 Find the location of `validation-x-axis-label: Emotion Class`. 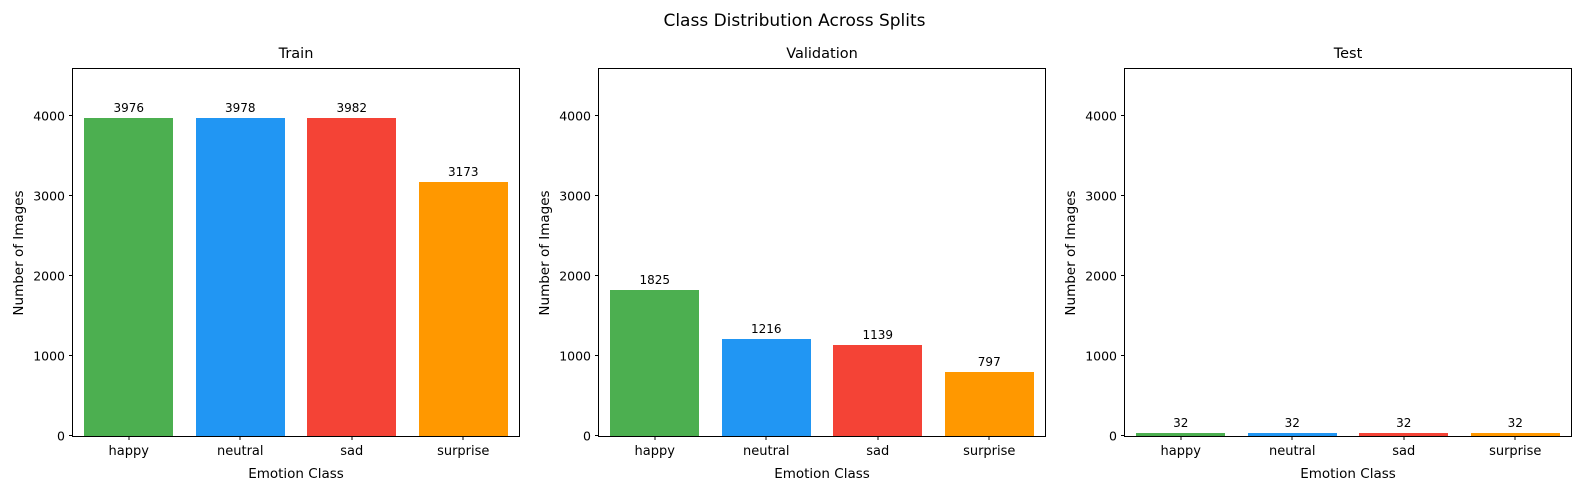

validation-x-axis-label: Emotion Class is located at coordinates (822, 474).